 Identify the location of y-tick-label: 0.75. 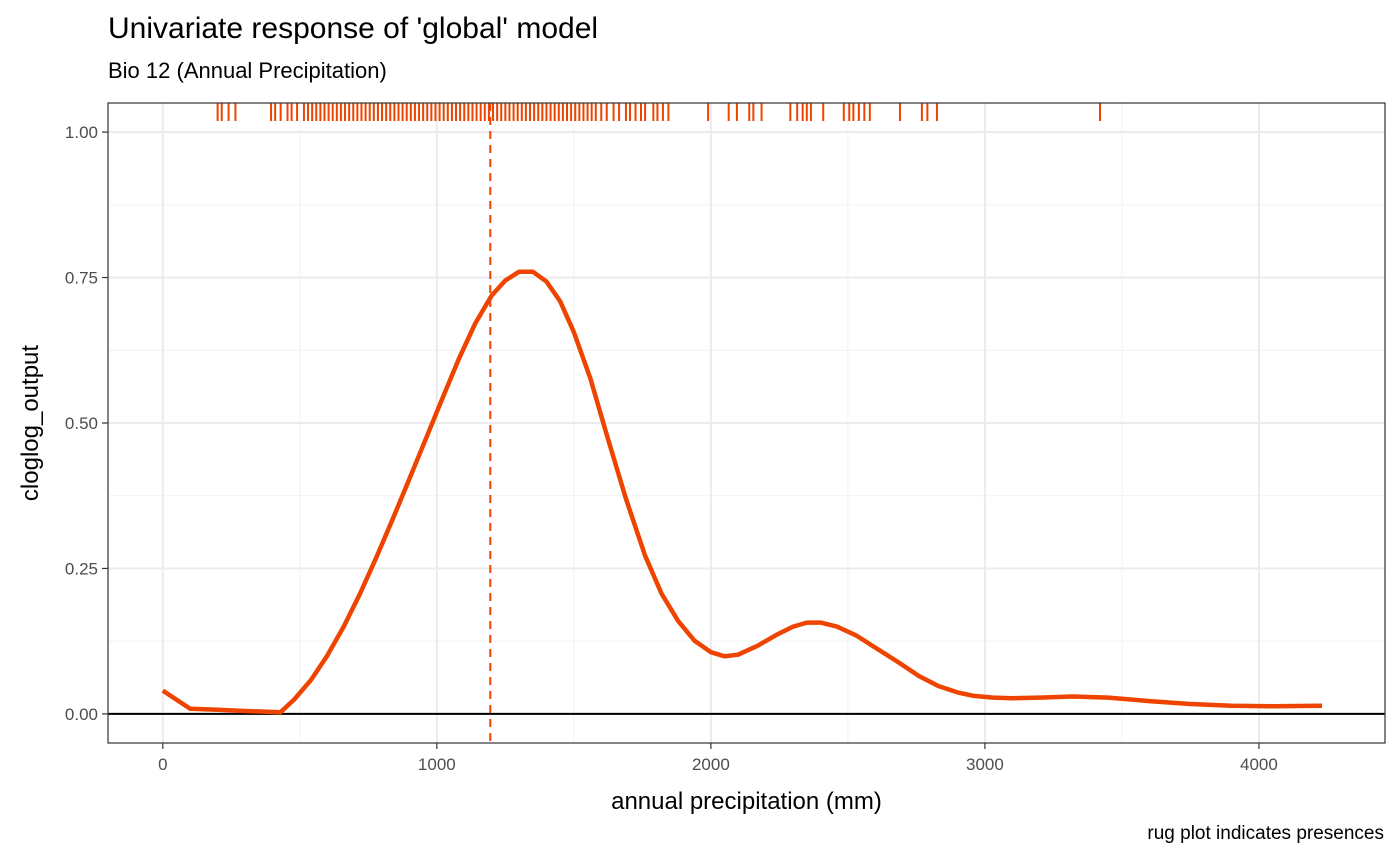
(81, 278).